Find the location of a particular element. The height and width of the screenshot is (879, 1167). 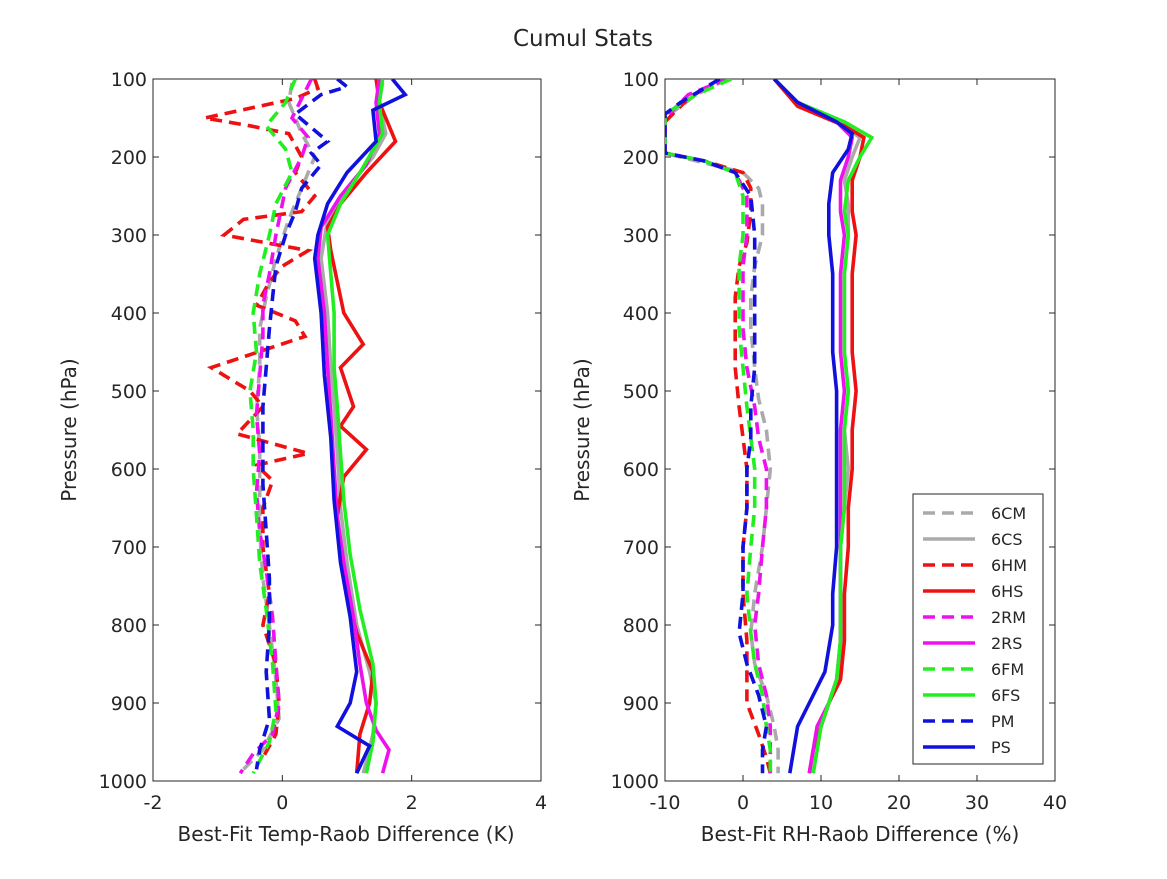

x-tick-label: 40 is located at coordinates (1055, 803).